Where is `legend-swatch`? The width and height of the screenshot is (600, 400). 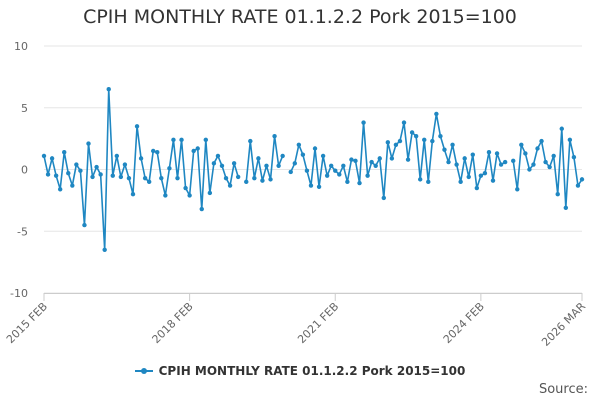
legend-swatch is located at coordinates (143, 370).